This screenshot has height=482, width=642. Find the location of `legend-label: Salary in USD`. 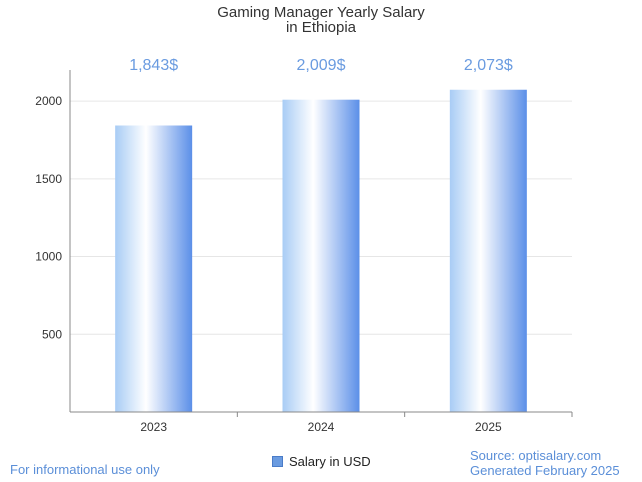

legend-label: Salary in USD is located at coordinates (330, 461).